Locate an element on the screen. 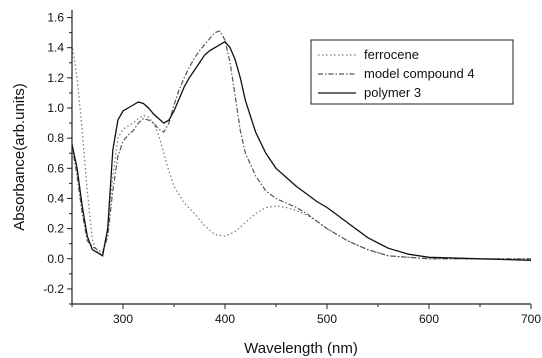 The image size is (542, 358). x-axis-title: Wavelength (nm) is located at coordinates (301, 348).